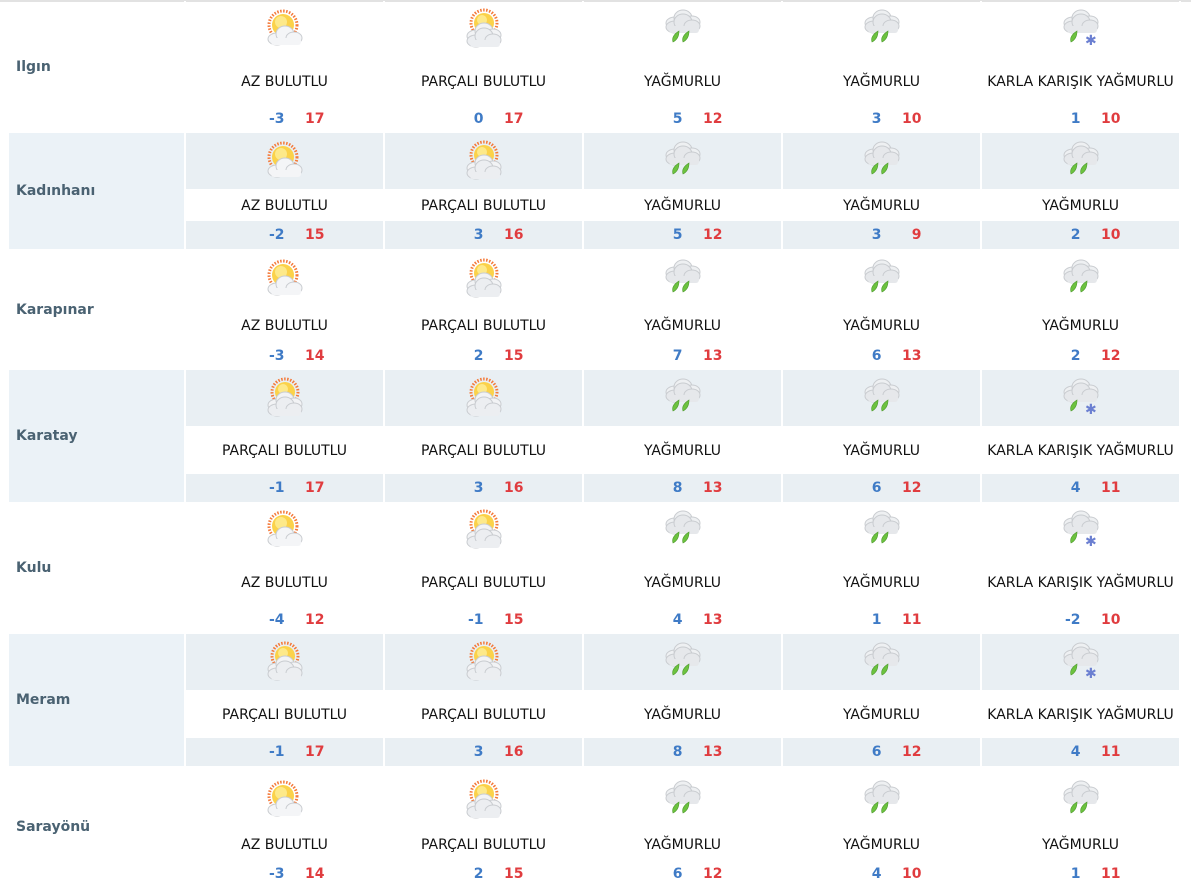  Describe the element at coordinates (683, 827) in the screenshot. I see `day-forecast: YAĞMURLU 6 12` at that location.